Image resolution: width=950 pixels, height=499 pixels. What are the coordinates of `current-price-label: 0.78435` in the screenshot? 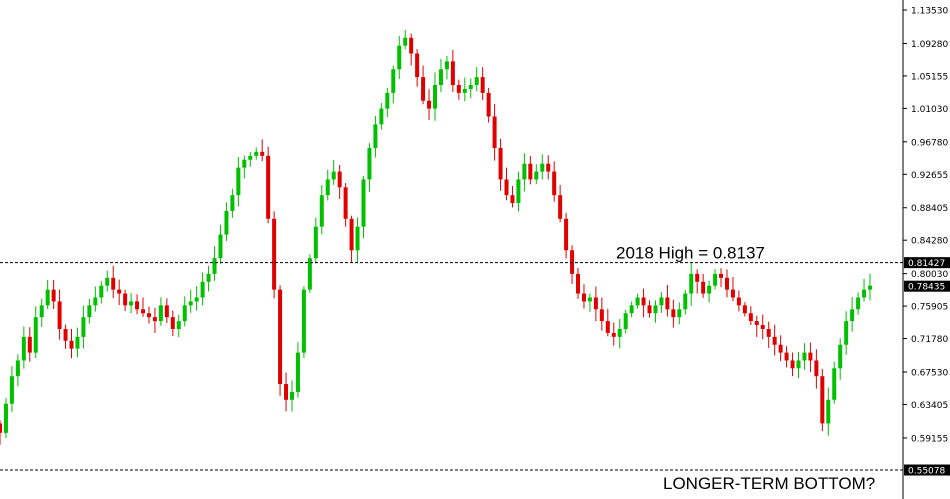 It's located at (926, 288).